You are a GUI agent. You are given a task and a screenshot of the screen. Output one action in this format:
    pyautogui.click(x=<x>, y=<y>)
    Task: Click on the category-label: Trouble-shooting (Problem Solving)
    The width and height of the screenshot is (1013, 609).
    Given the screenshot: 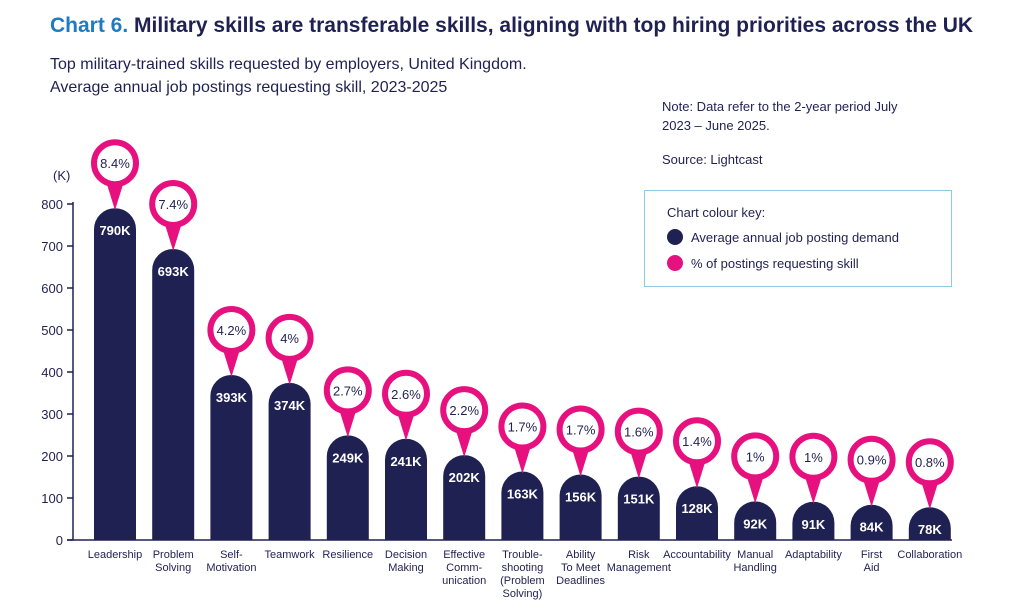 What is the action you would take?
    pyautogui.click(x=522, y=574)
    